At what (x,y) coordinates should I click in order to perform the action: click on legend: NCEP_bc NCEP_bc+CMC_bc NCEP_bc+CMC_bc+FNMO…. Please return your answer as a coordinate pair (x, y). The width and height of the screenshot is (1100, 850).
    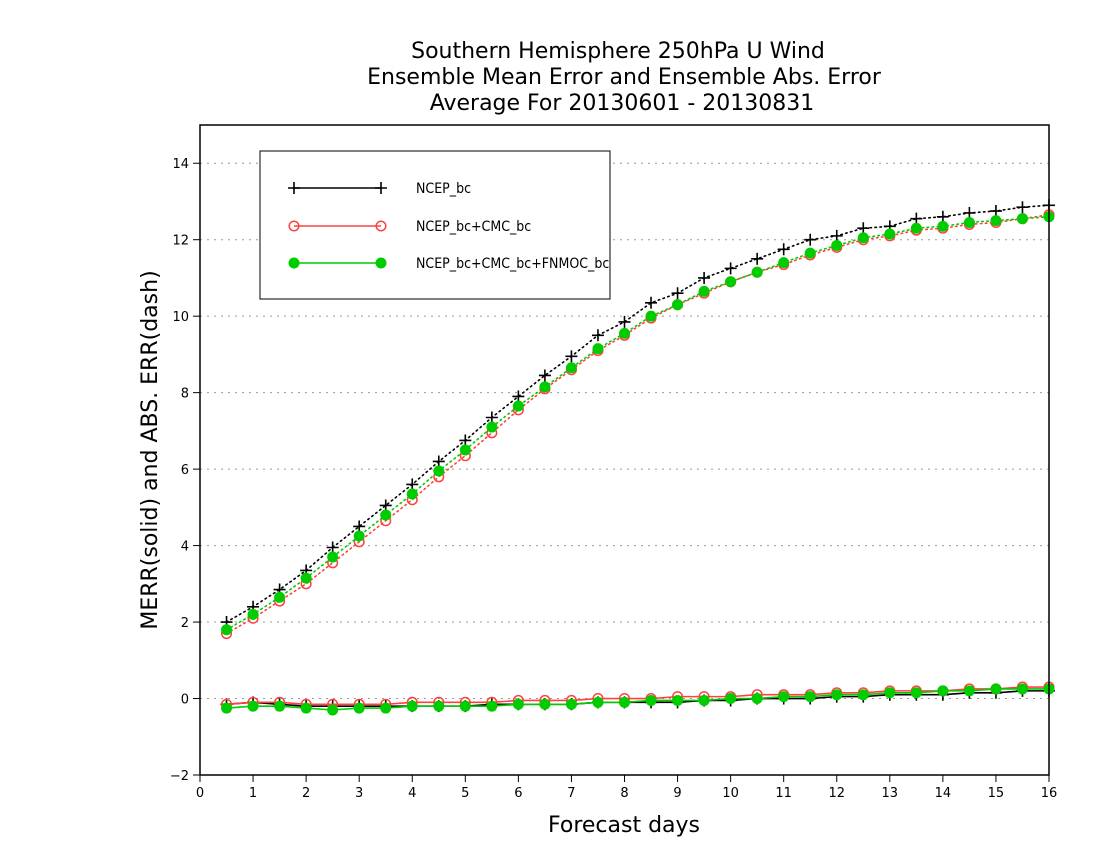
    Looking at the image, I should click on (435, 225).